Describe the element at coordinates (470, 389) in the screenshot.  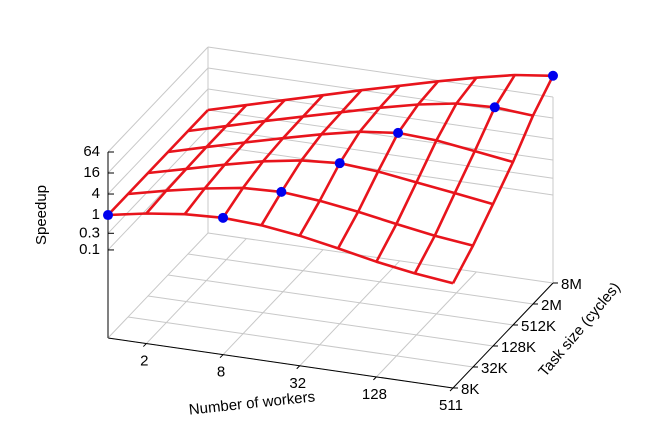
I see `y-tick-label: 8K` at that location.